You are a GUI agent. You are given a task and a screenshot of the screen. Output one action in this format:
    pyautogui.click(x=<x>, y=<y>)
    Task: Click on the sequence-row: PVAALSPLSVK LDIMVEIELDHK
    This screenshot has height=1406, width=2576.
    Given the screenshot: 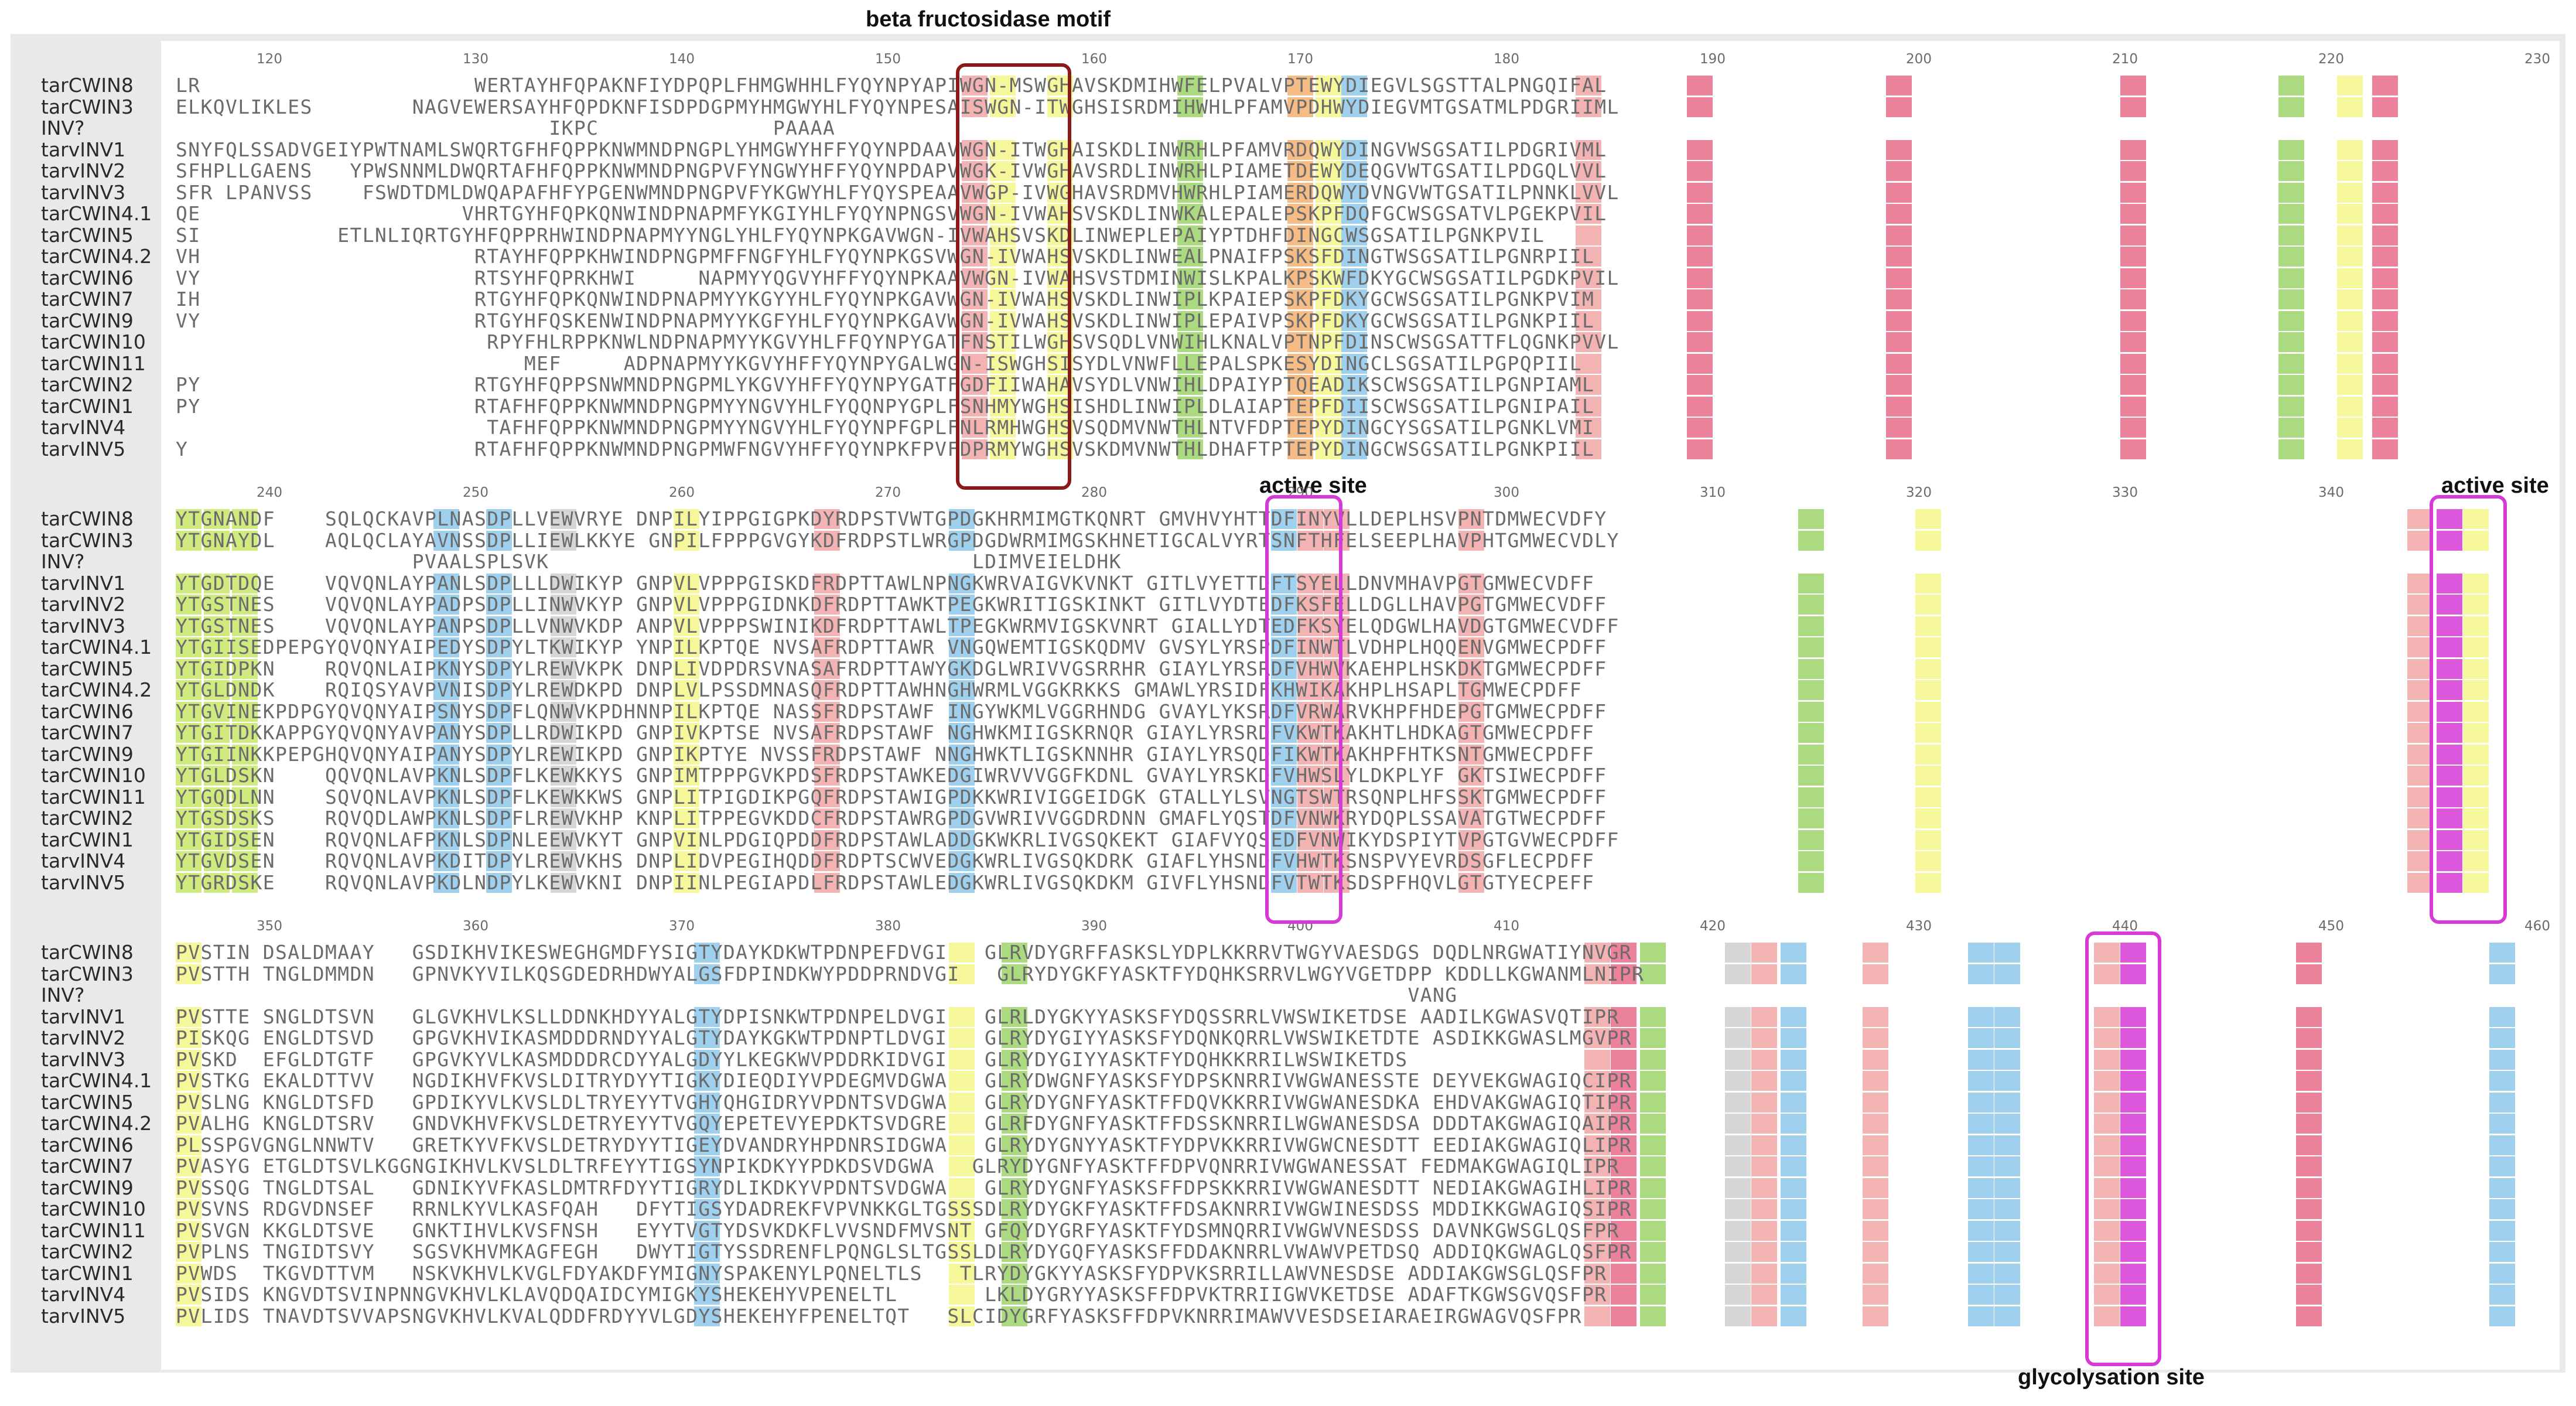 What is the action you would take?
    pyautogui.click(x=904, y=561)
    